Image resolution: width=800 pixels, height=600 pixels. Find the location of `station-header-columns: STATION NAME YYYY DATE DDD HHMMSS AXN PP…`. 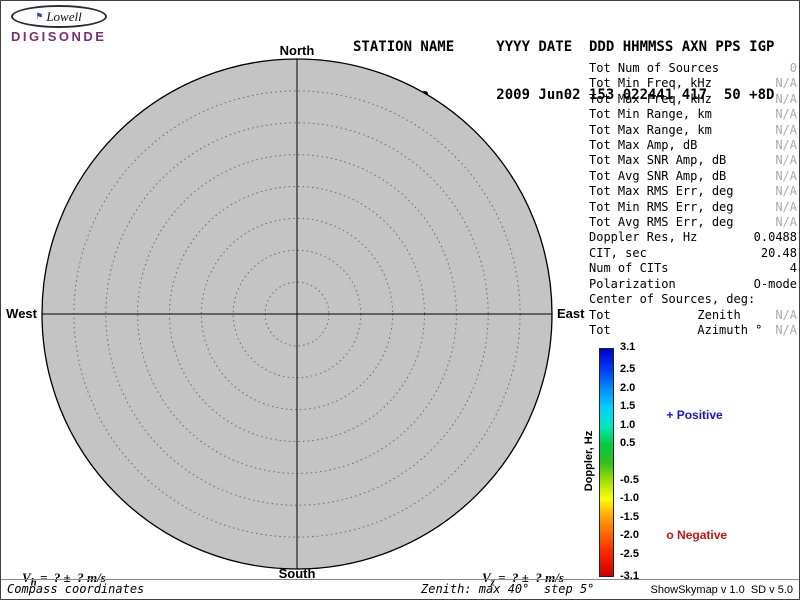

station-header-columns: STATION NAME YYYY DATE DDD HHMMSS AXN PP… is located at coordinates (564, 47).